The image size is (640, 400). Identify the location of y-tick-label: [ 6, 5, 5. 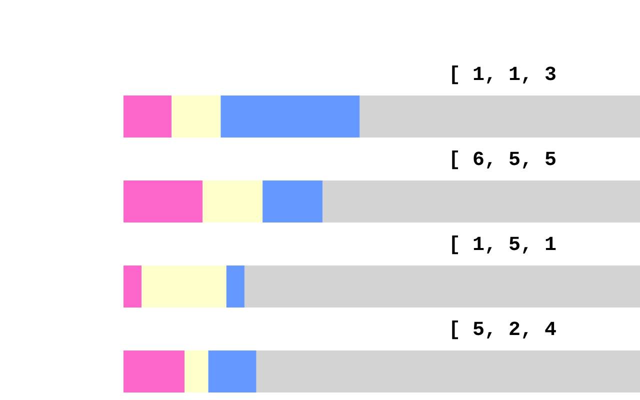
(502, 160).